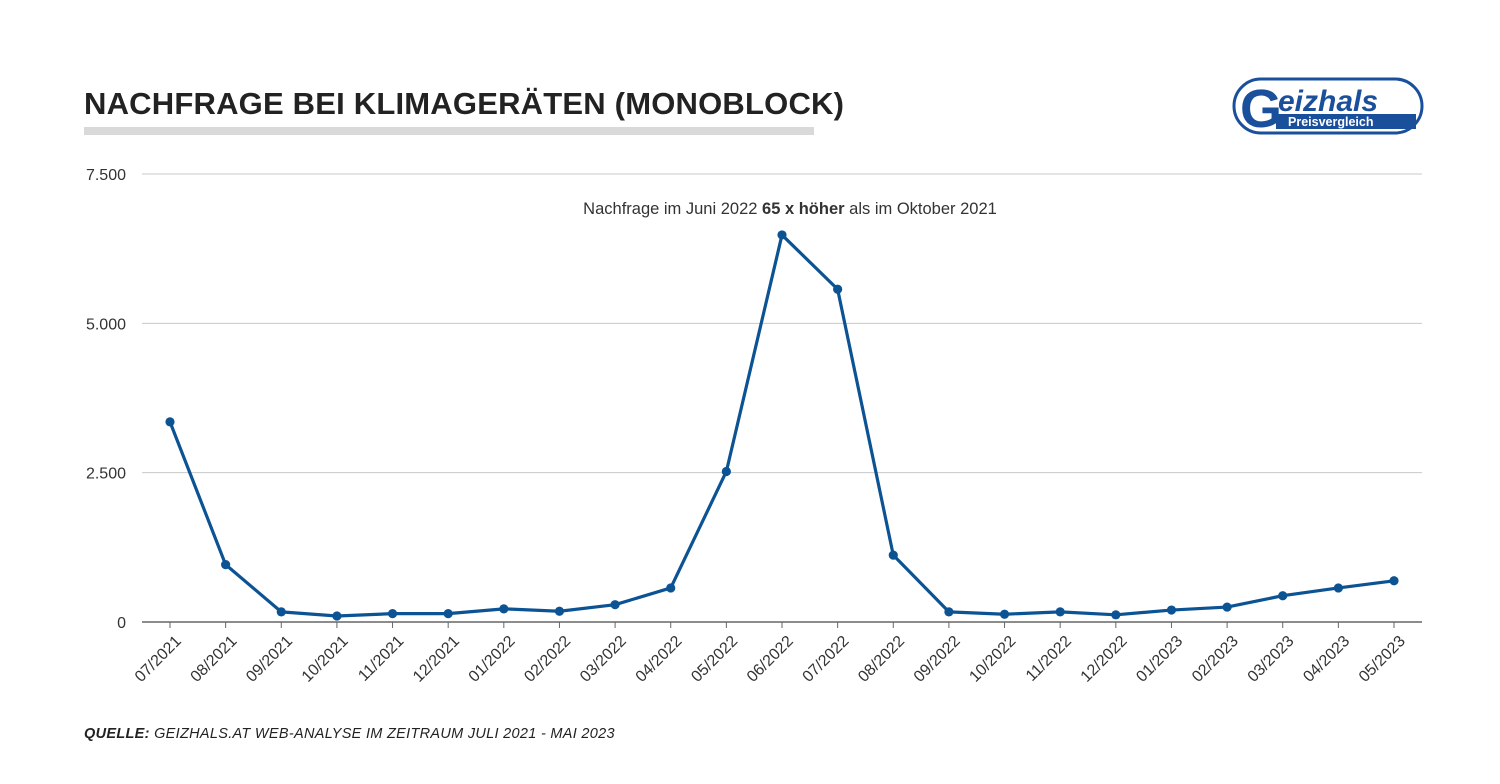 The image size is (1500, 784). Describe the element at coordinates (106, 324) in the screenshot. I see `y-tick-label: 5.000` at that location.